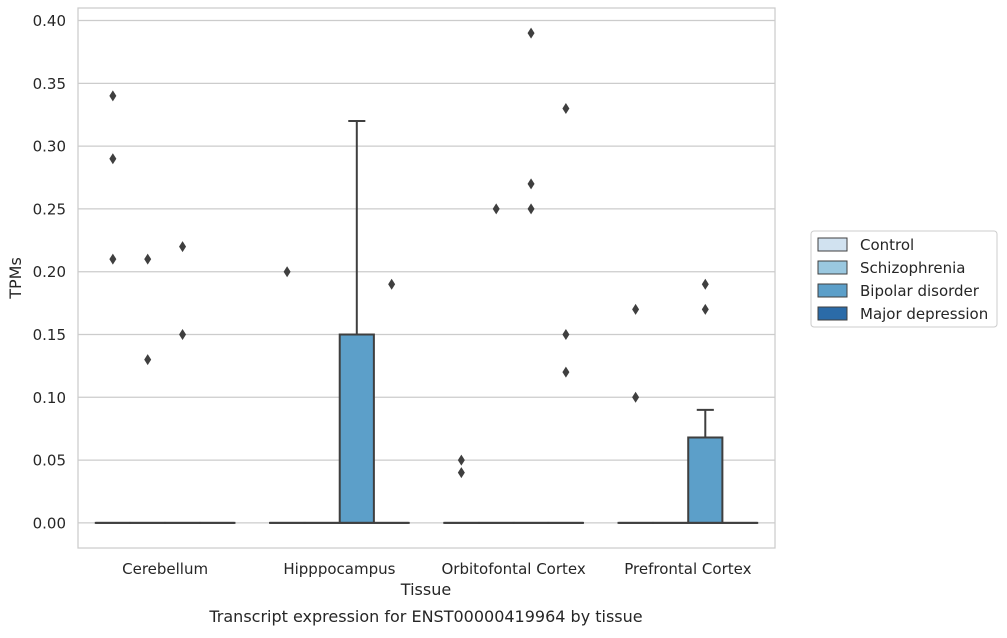 Image resolution: width=1007 pixels, height=638 pixels. Describe the element at coordinates (49, 147) in the screenshot. I see `y-tick-label: 0.30` at that location.